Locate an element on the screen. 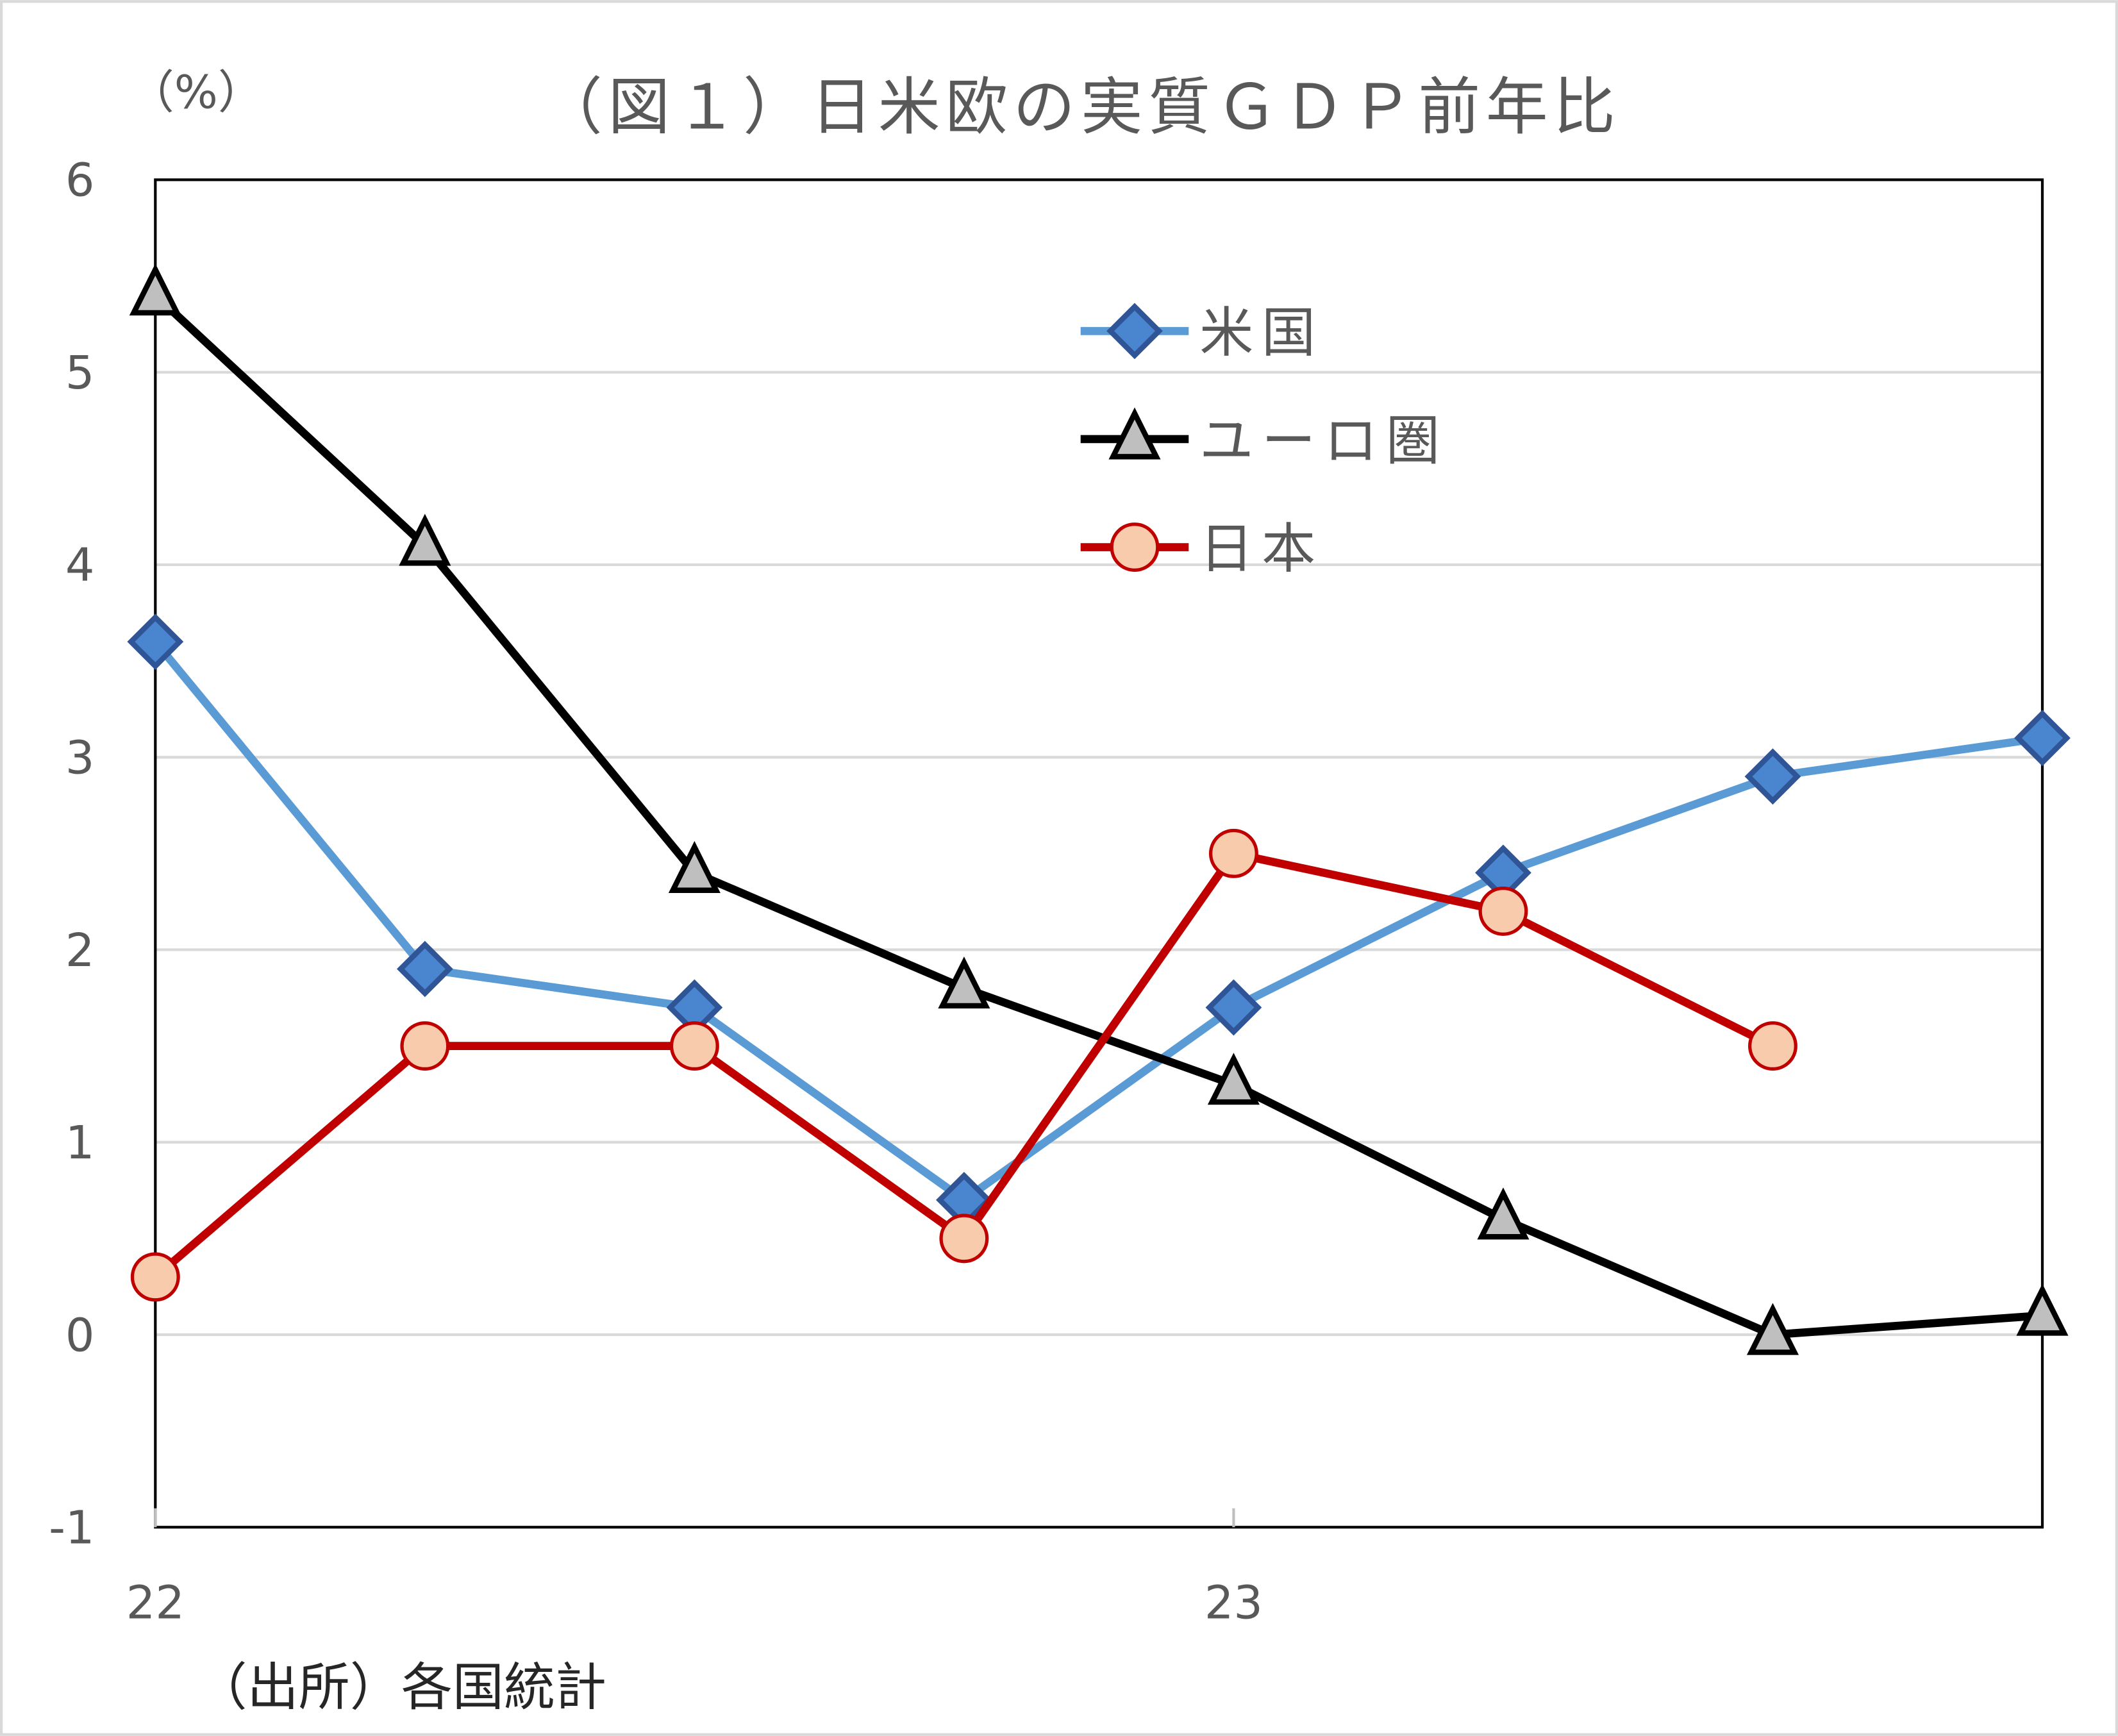  legend-label: 米国 is located at coordinates (1261, 333).